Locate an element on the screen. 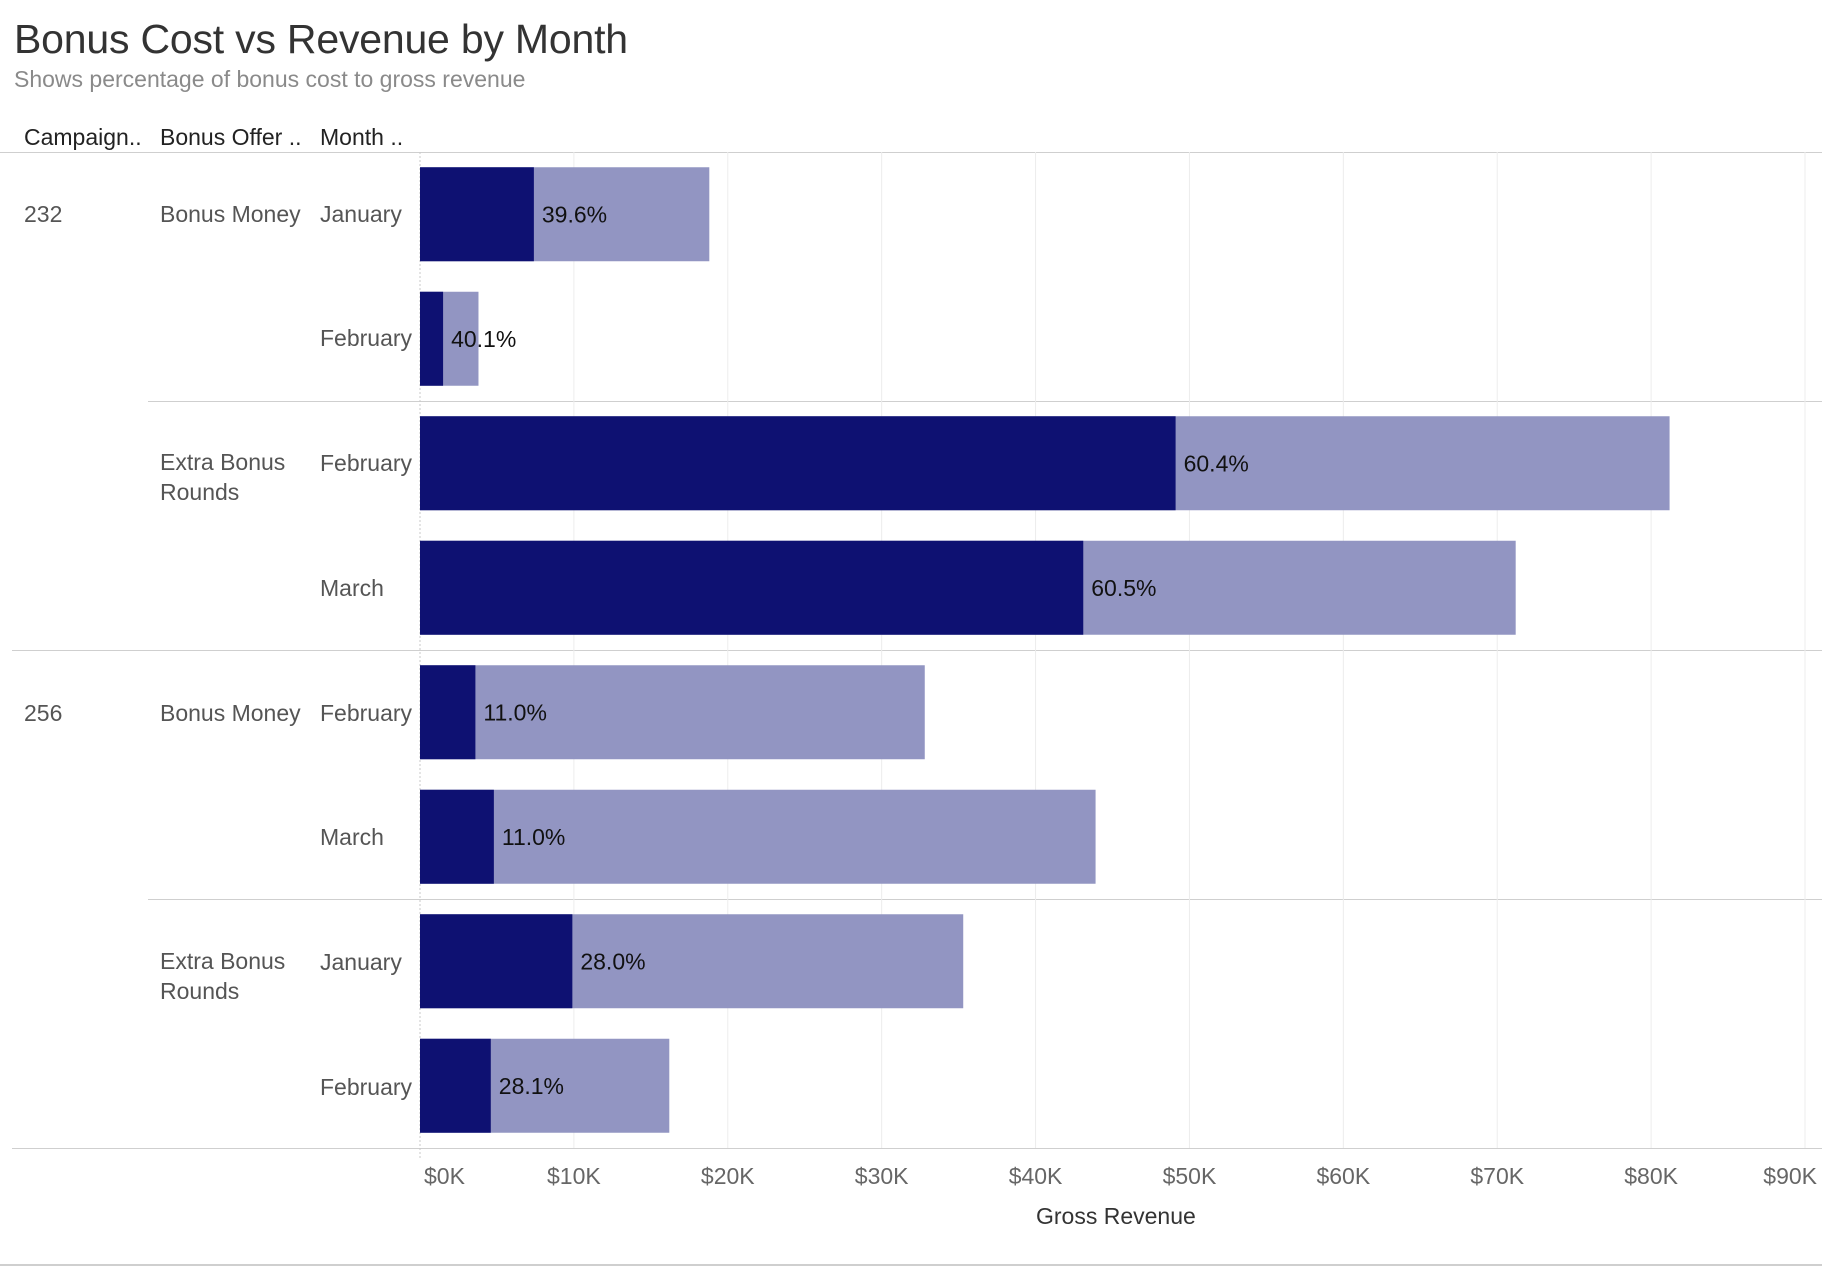 Image resolution: width=1822 pixels, height=1266 pixels. x-tick-label: $80K is located at coordinates (1651, 1176).